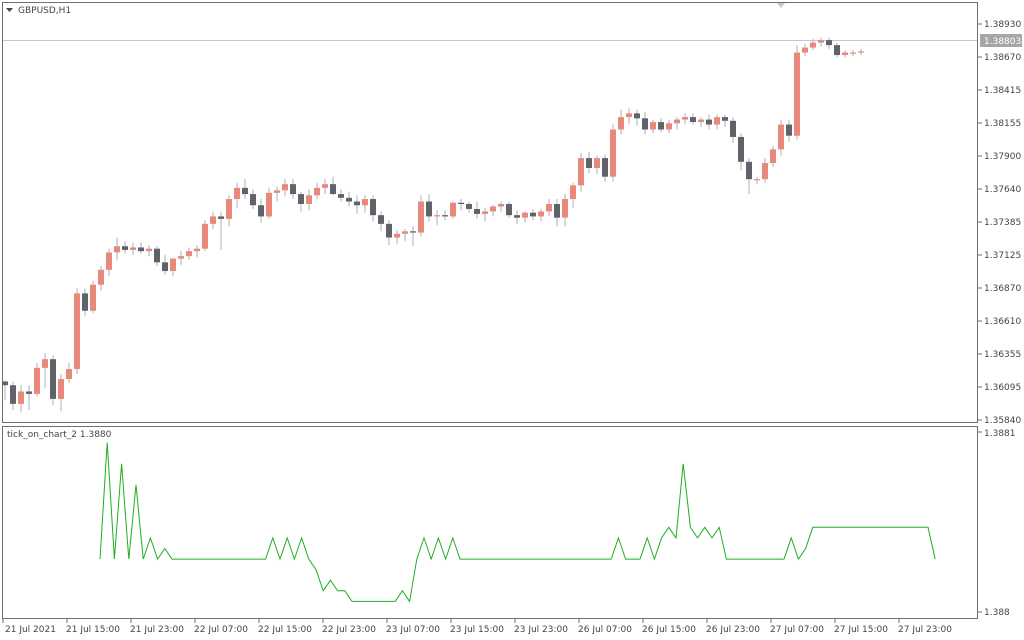  I want to click on time-label: 27 Jul 15:00, so click(861, 630).